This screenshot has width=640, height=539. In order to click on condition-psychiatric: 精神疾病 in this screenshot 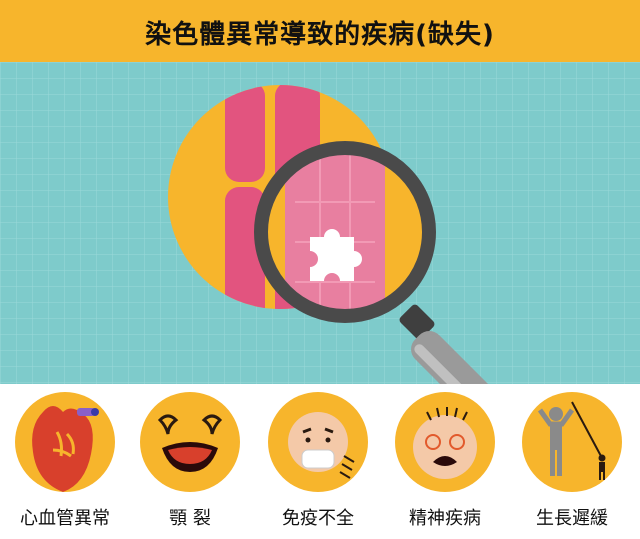, I will do `click(445, 462)`.